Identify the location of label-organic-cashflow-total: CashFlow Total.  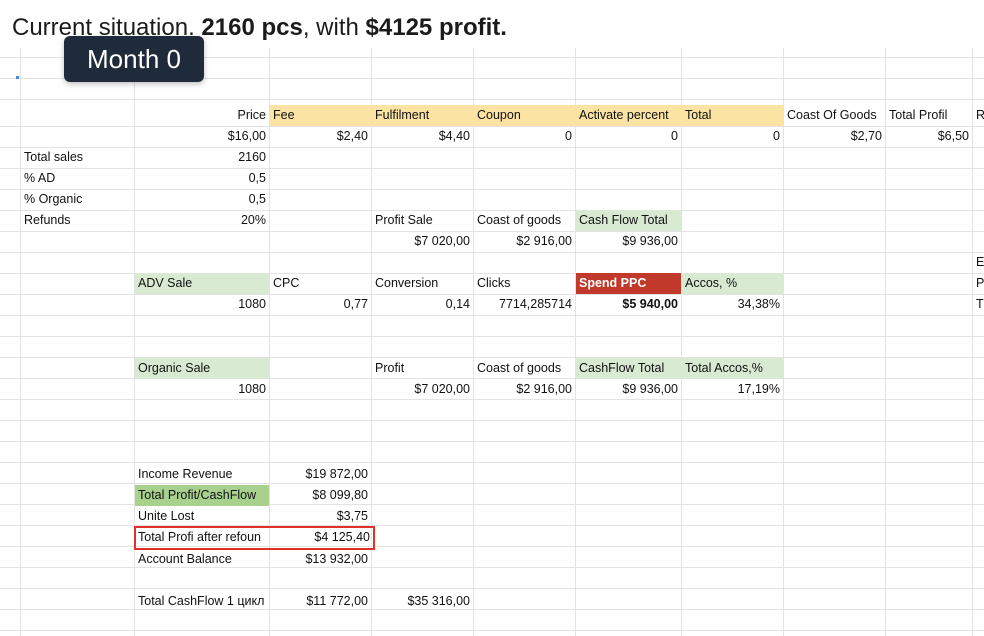
(628, 368).